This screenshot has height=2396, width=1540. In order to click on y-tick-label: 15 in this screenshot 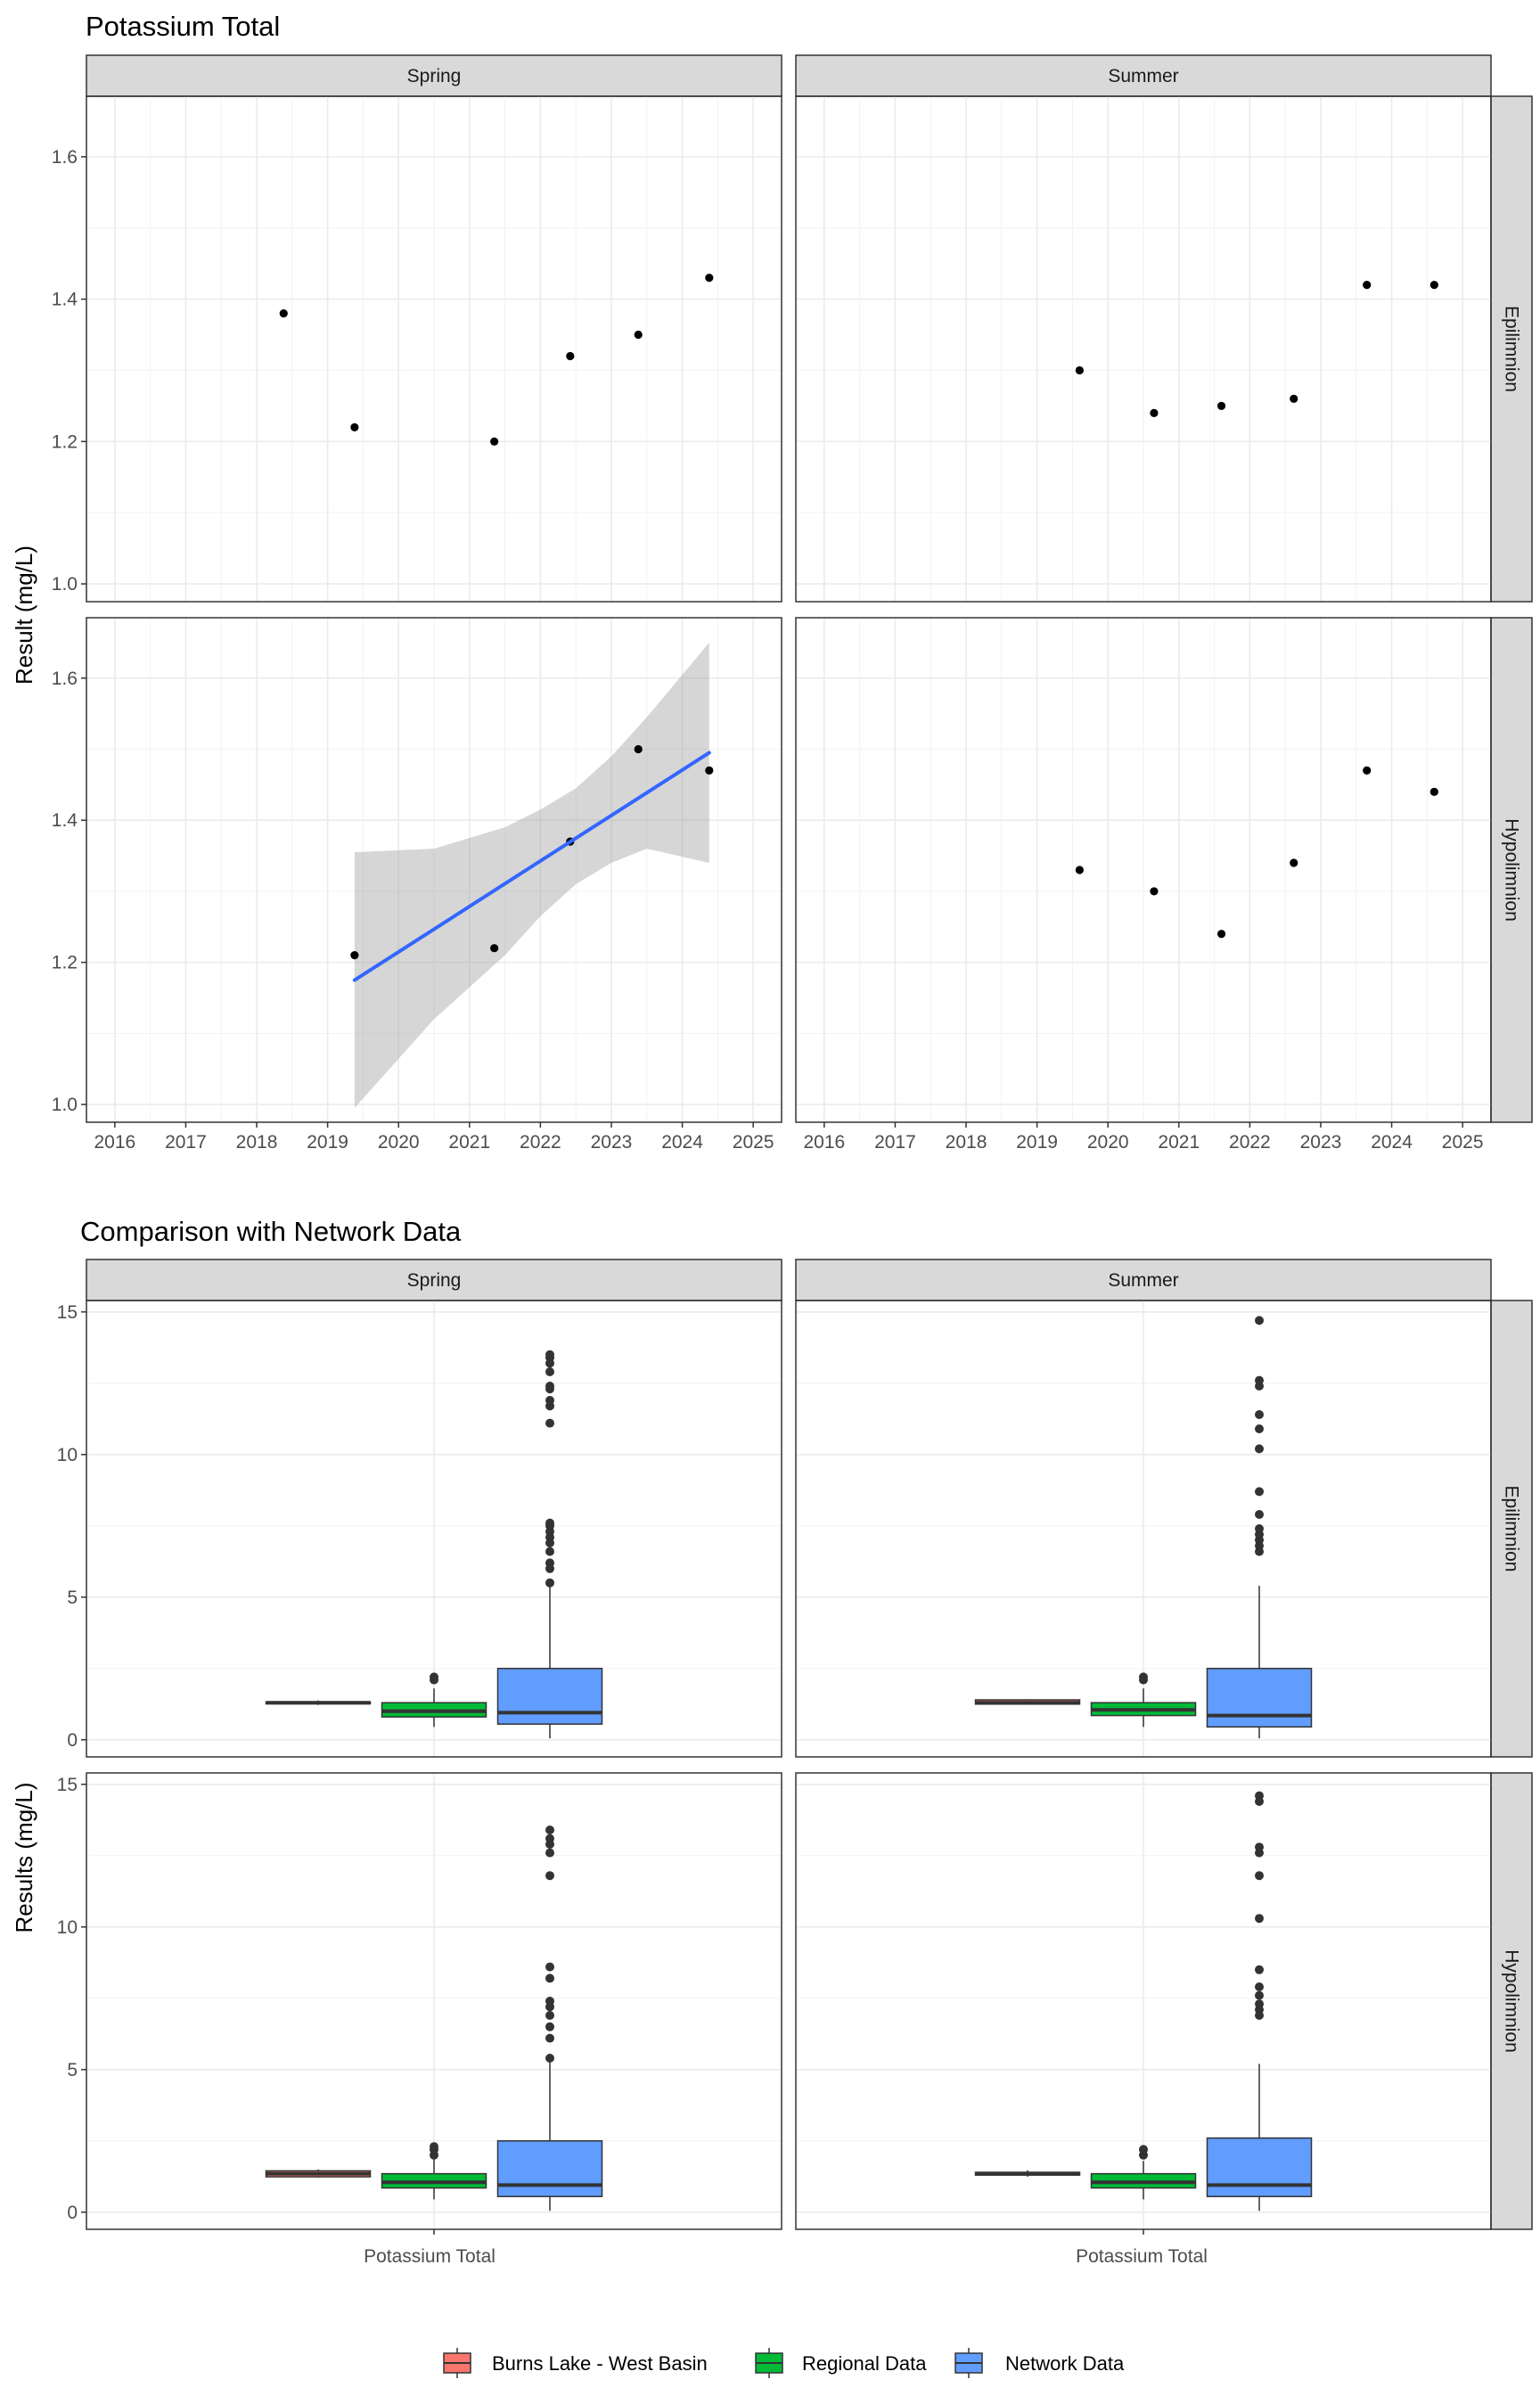, I will do `click(67, 1785)`.